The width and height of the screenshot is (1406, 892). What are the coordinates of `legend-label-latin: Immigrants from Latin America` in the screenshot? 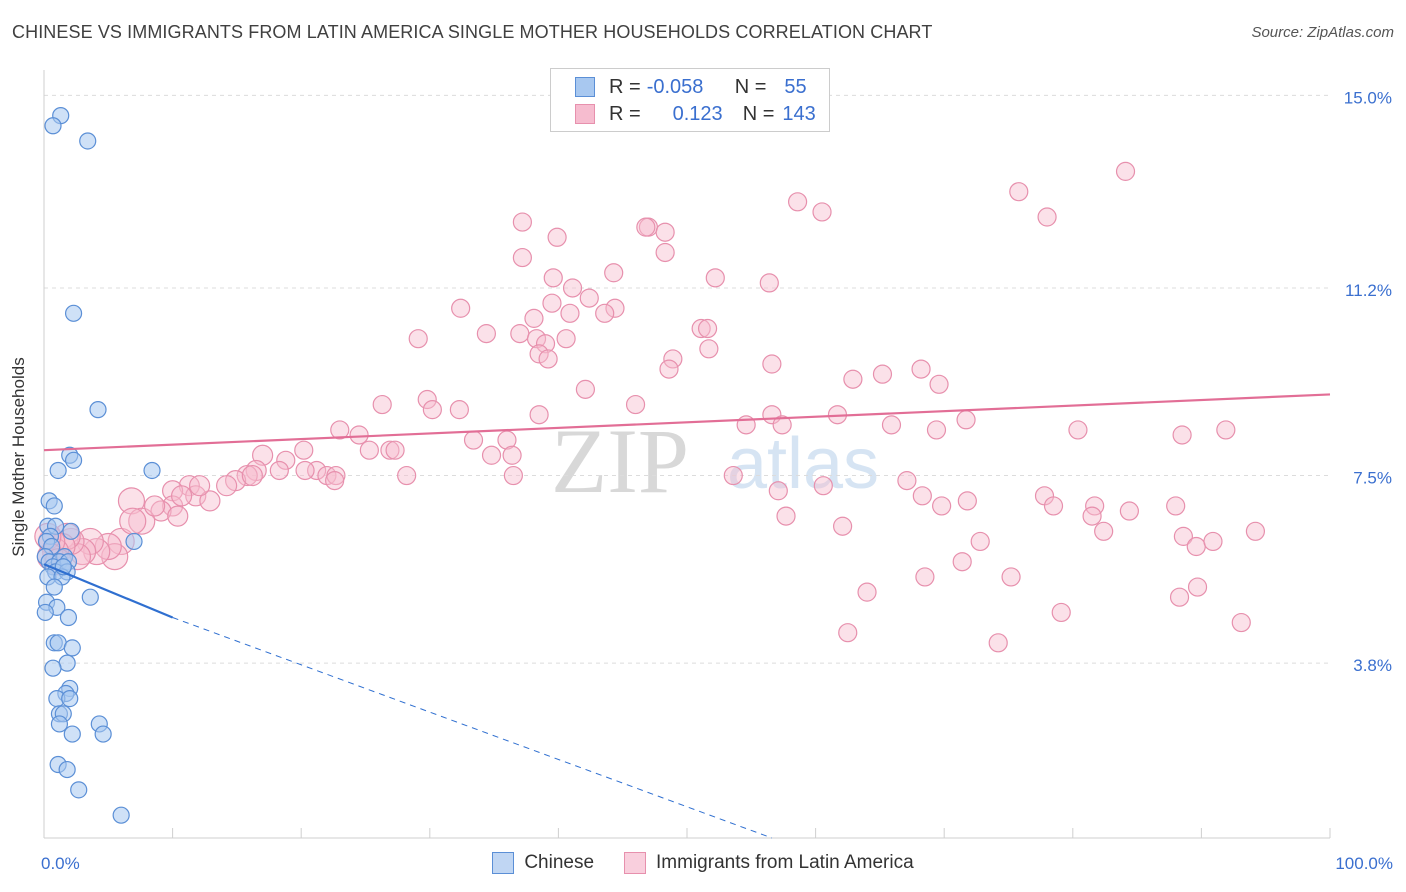 It's located at (785, 862).